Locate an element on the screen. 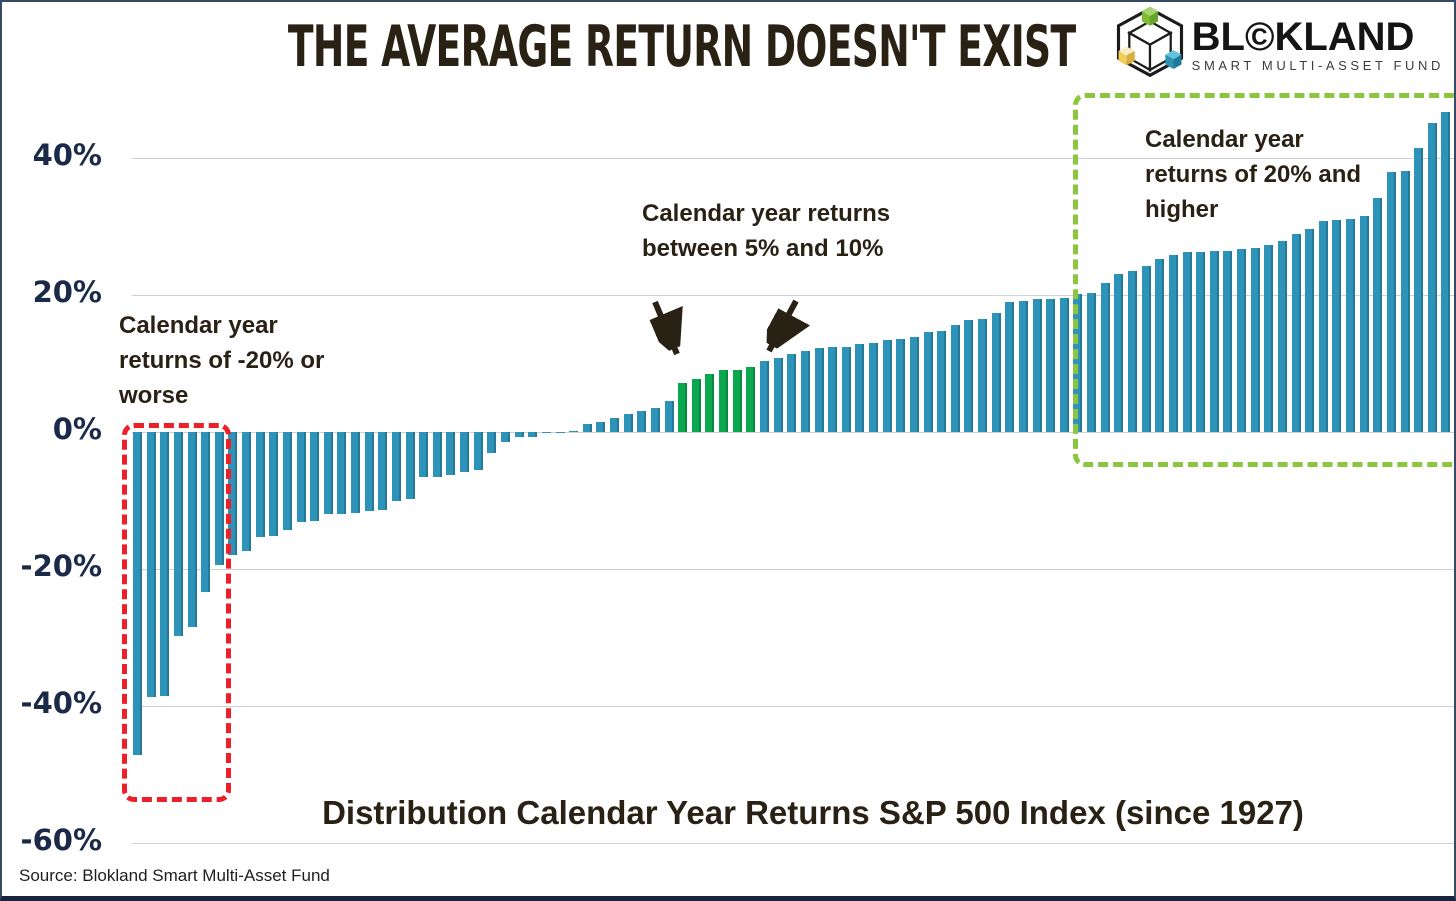 Image resolution: width=1456 pixels, height=901 pixels. y-axis-tick-label: 0% is located at coordinates (77, 429).